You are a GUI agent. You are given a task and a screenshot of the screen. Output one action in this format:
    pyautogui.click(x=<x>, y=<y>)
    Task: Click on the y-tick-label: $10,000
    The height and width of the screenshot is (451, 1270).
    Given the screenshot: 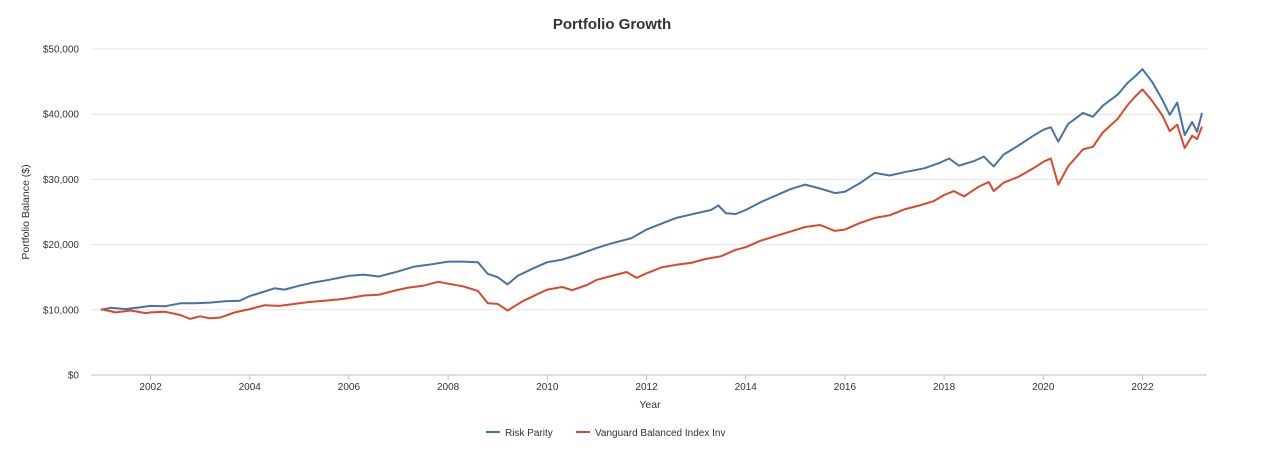 What is the action you would take?
    pyautogui.click(x=61, y=310)
    